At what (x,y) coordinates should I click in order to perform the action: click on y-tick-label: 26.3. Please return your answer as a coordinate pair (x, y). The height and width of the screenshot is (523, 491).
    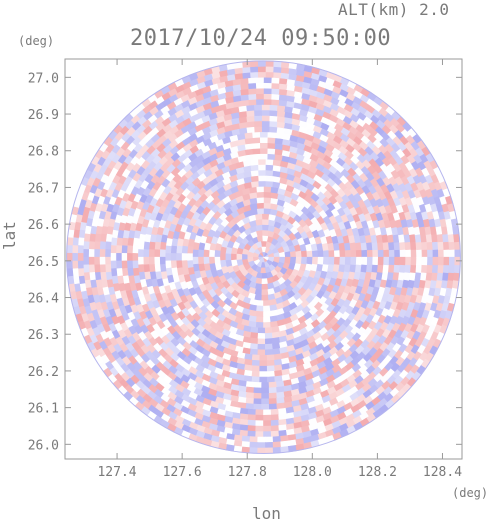
    Looking at the image, I should click on (43, 335).